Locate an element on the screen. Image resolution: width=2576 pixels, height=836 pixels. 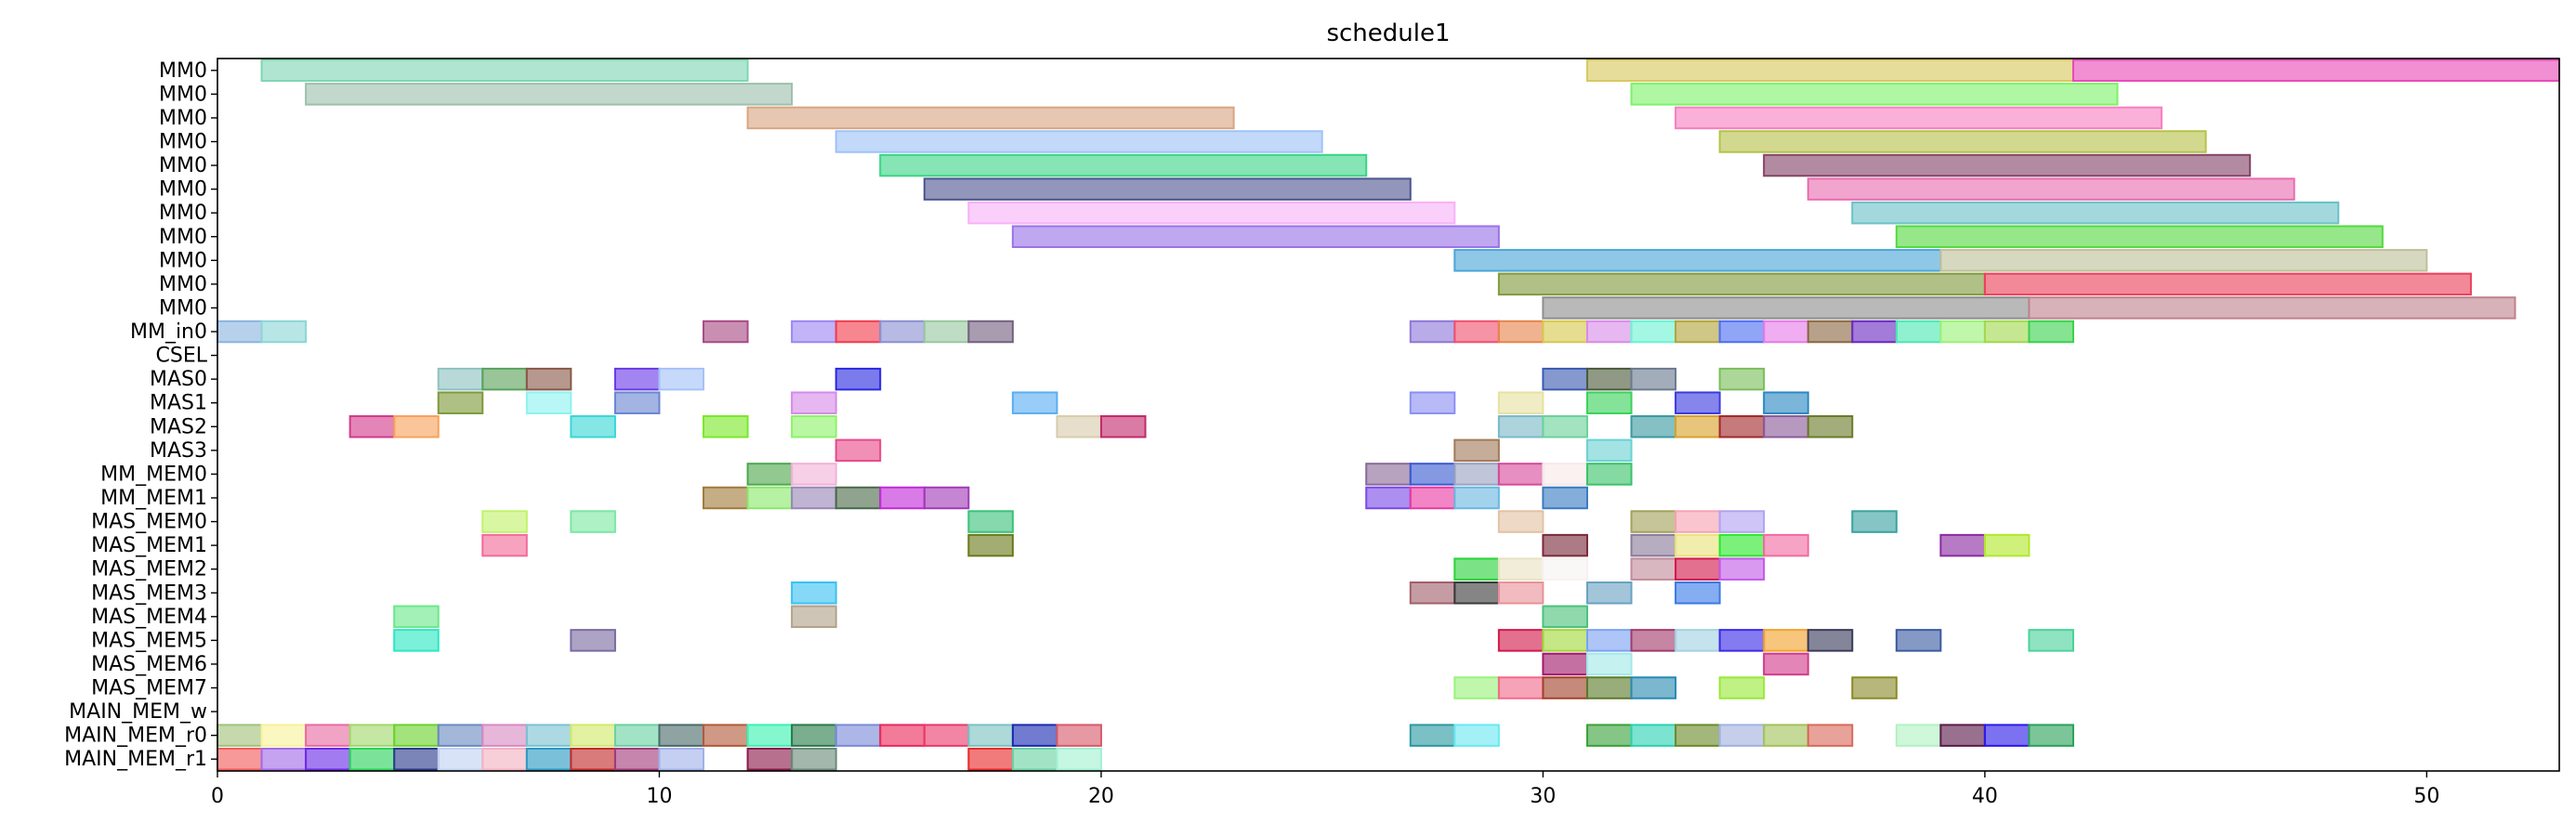
y-tick-label: MAS_MEM5 is located at coordinates (149, 640).